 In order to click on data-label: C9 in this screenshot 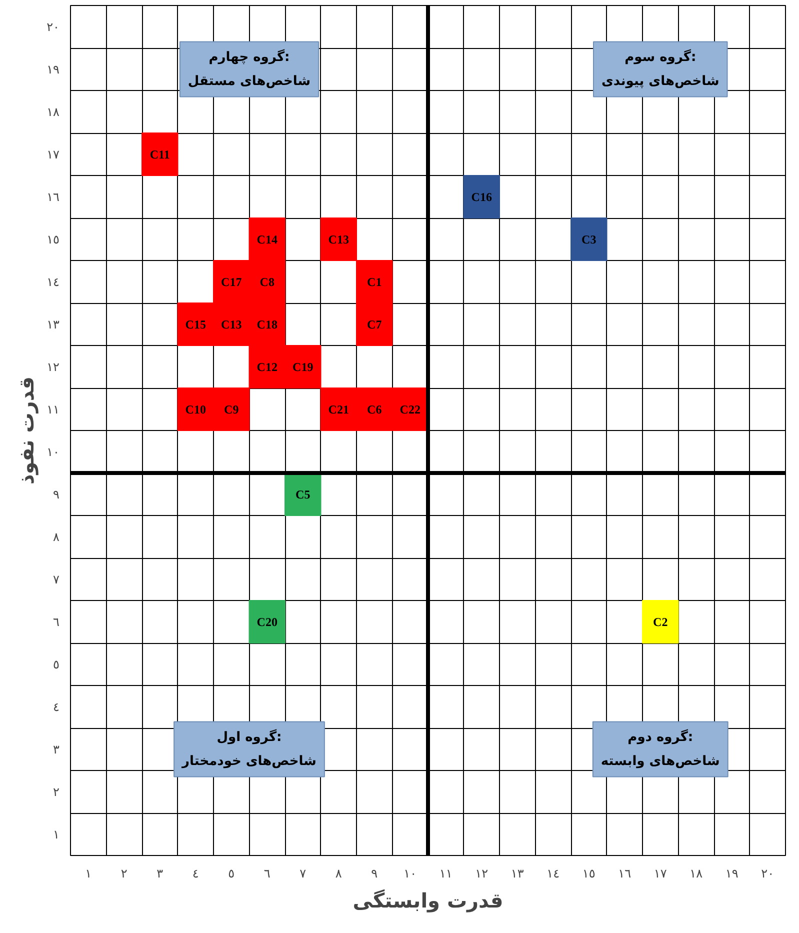, I will do `click(231, 409)`.